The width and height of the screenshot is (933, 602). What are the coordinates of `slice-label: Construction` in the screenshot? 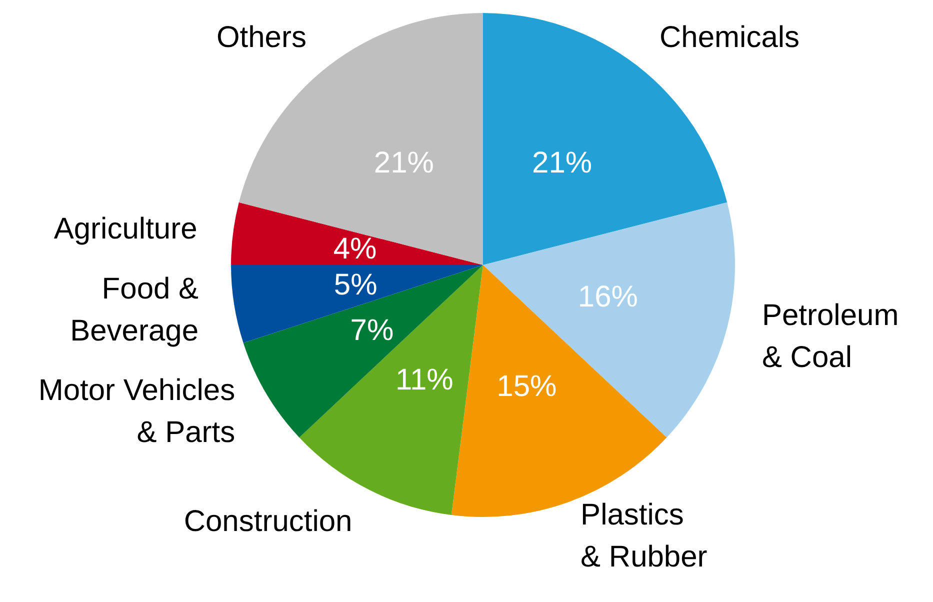 It's located at (268, 521).